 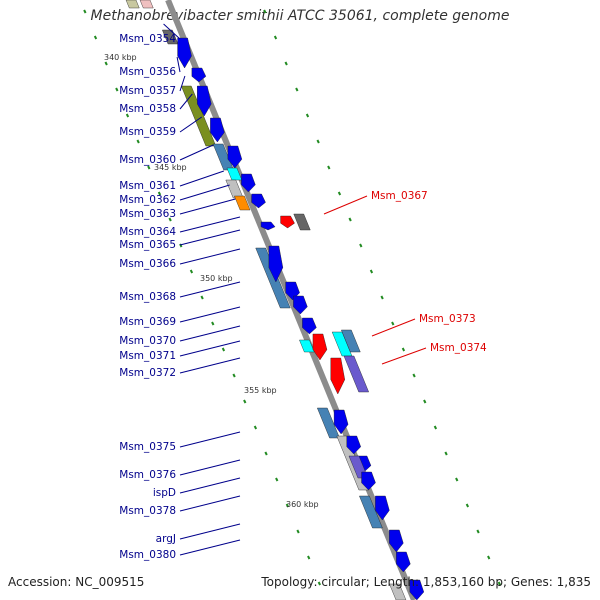 I want to click on gene-label-ispd: ispD, so click(x=164, y=493).